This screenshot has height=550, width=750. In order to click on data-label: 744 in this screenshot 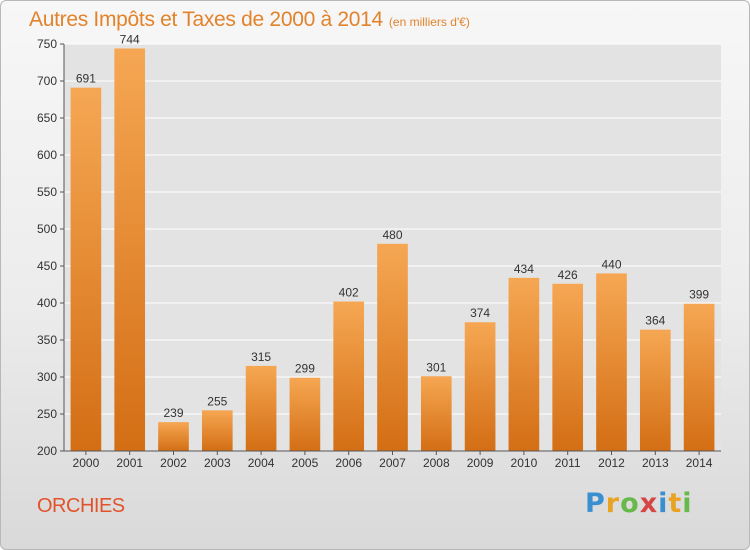, I will do `click(130, 39)`.